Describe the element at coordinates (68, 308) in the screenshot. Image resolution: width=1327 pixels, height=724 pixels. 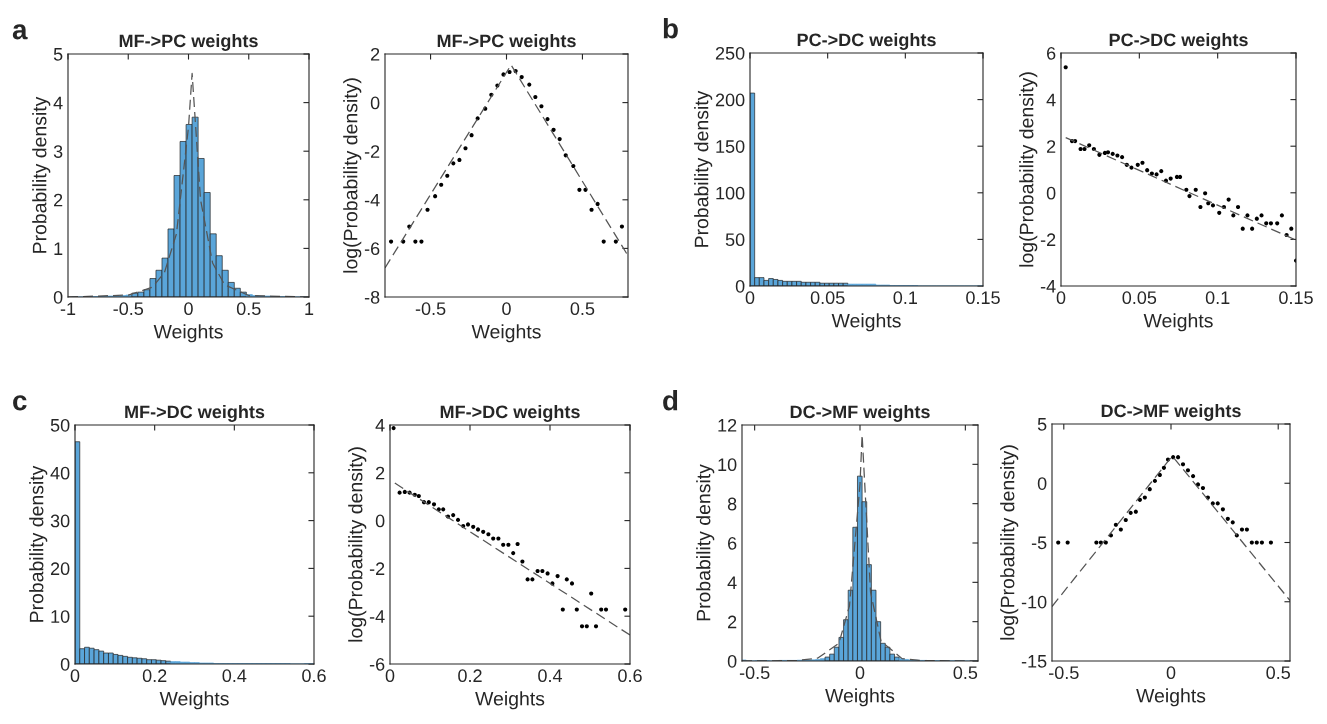
I see `x-tick-label: -1` at that location.